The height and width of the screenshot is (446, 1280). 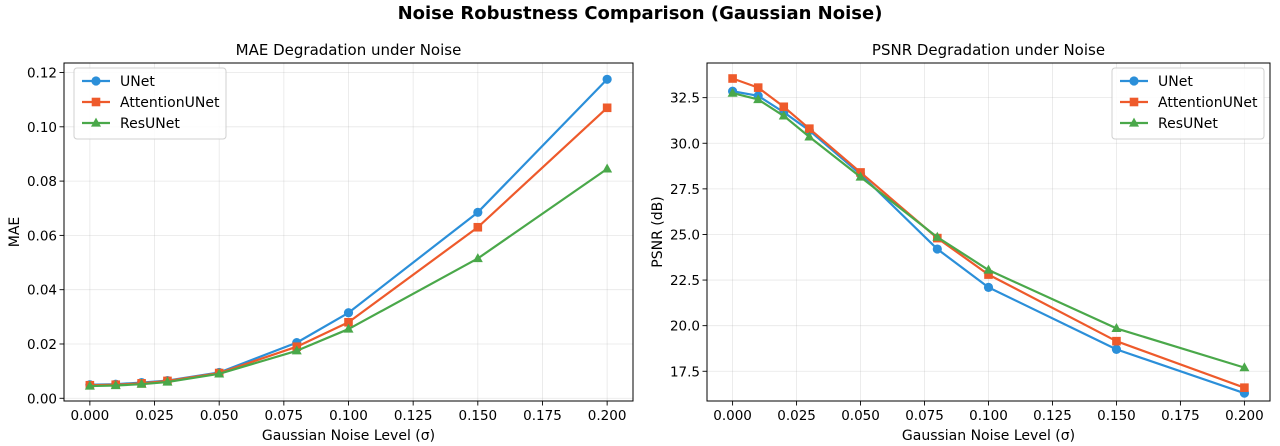 What do you see at coordinates (685, 235) in the screenshot?
I see `y-tick-label: 25.0` at bounding box center [685, 235].